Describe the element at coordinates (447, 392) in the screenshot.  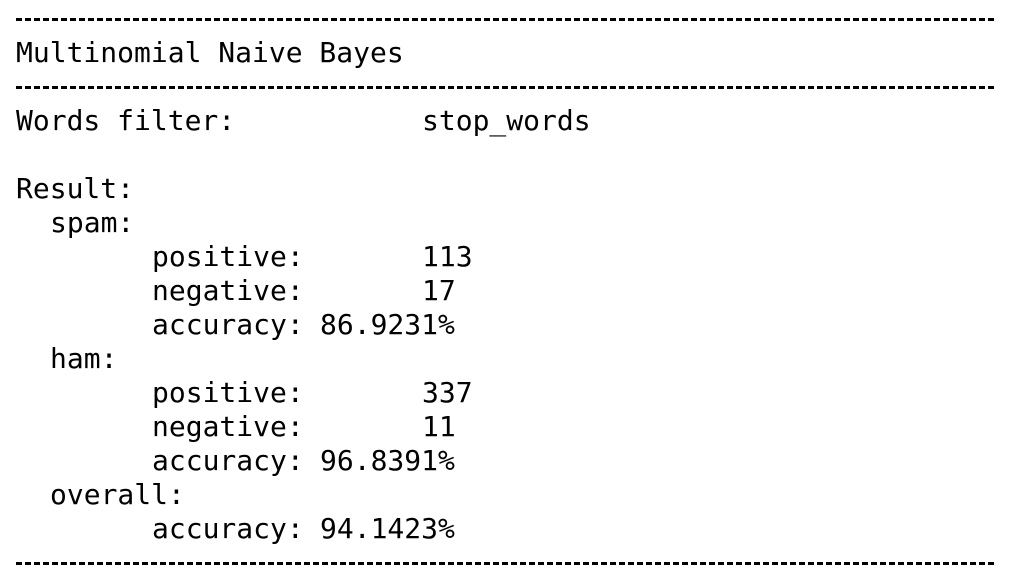
I see `ham-positive-value: 337` at that location.